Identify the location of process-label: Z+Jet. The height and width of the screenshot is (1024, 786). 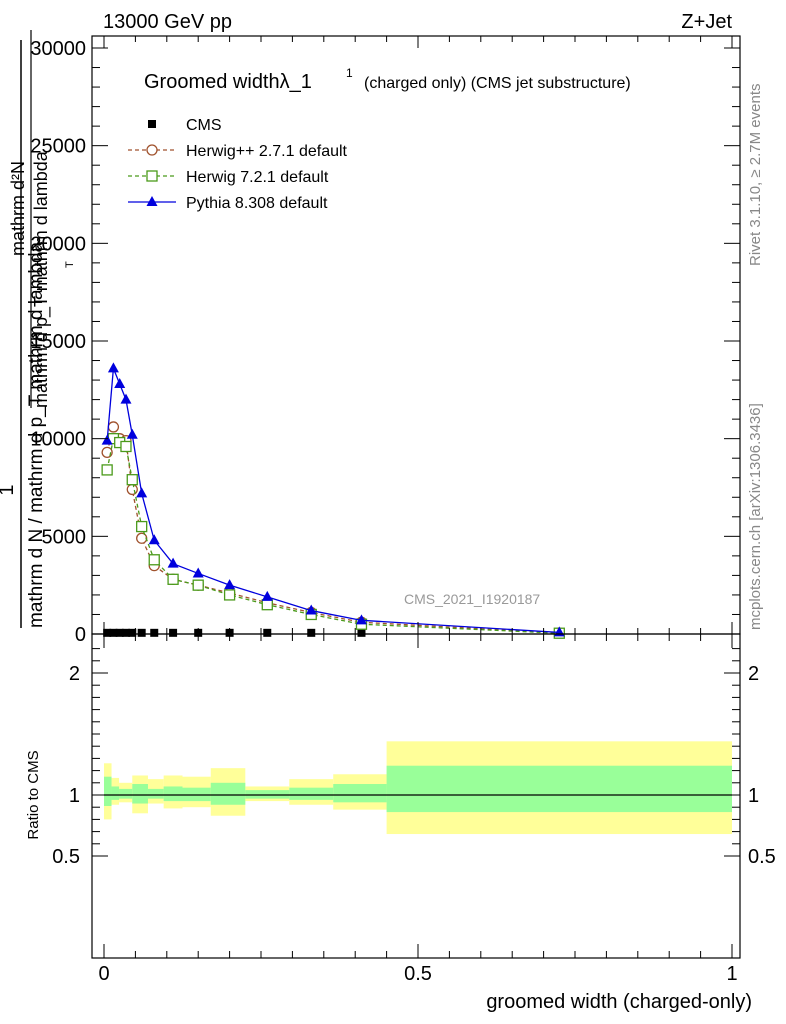
(706, 22).